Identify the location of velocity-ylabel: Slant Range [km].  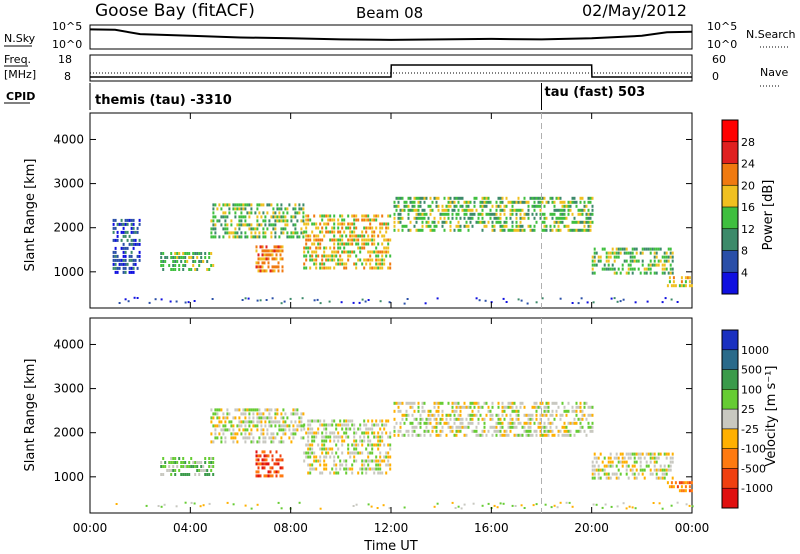
(30, 415).